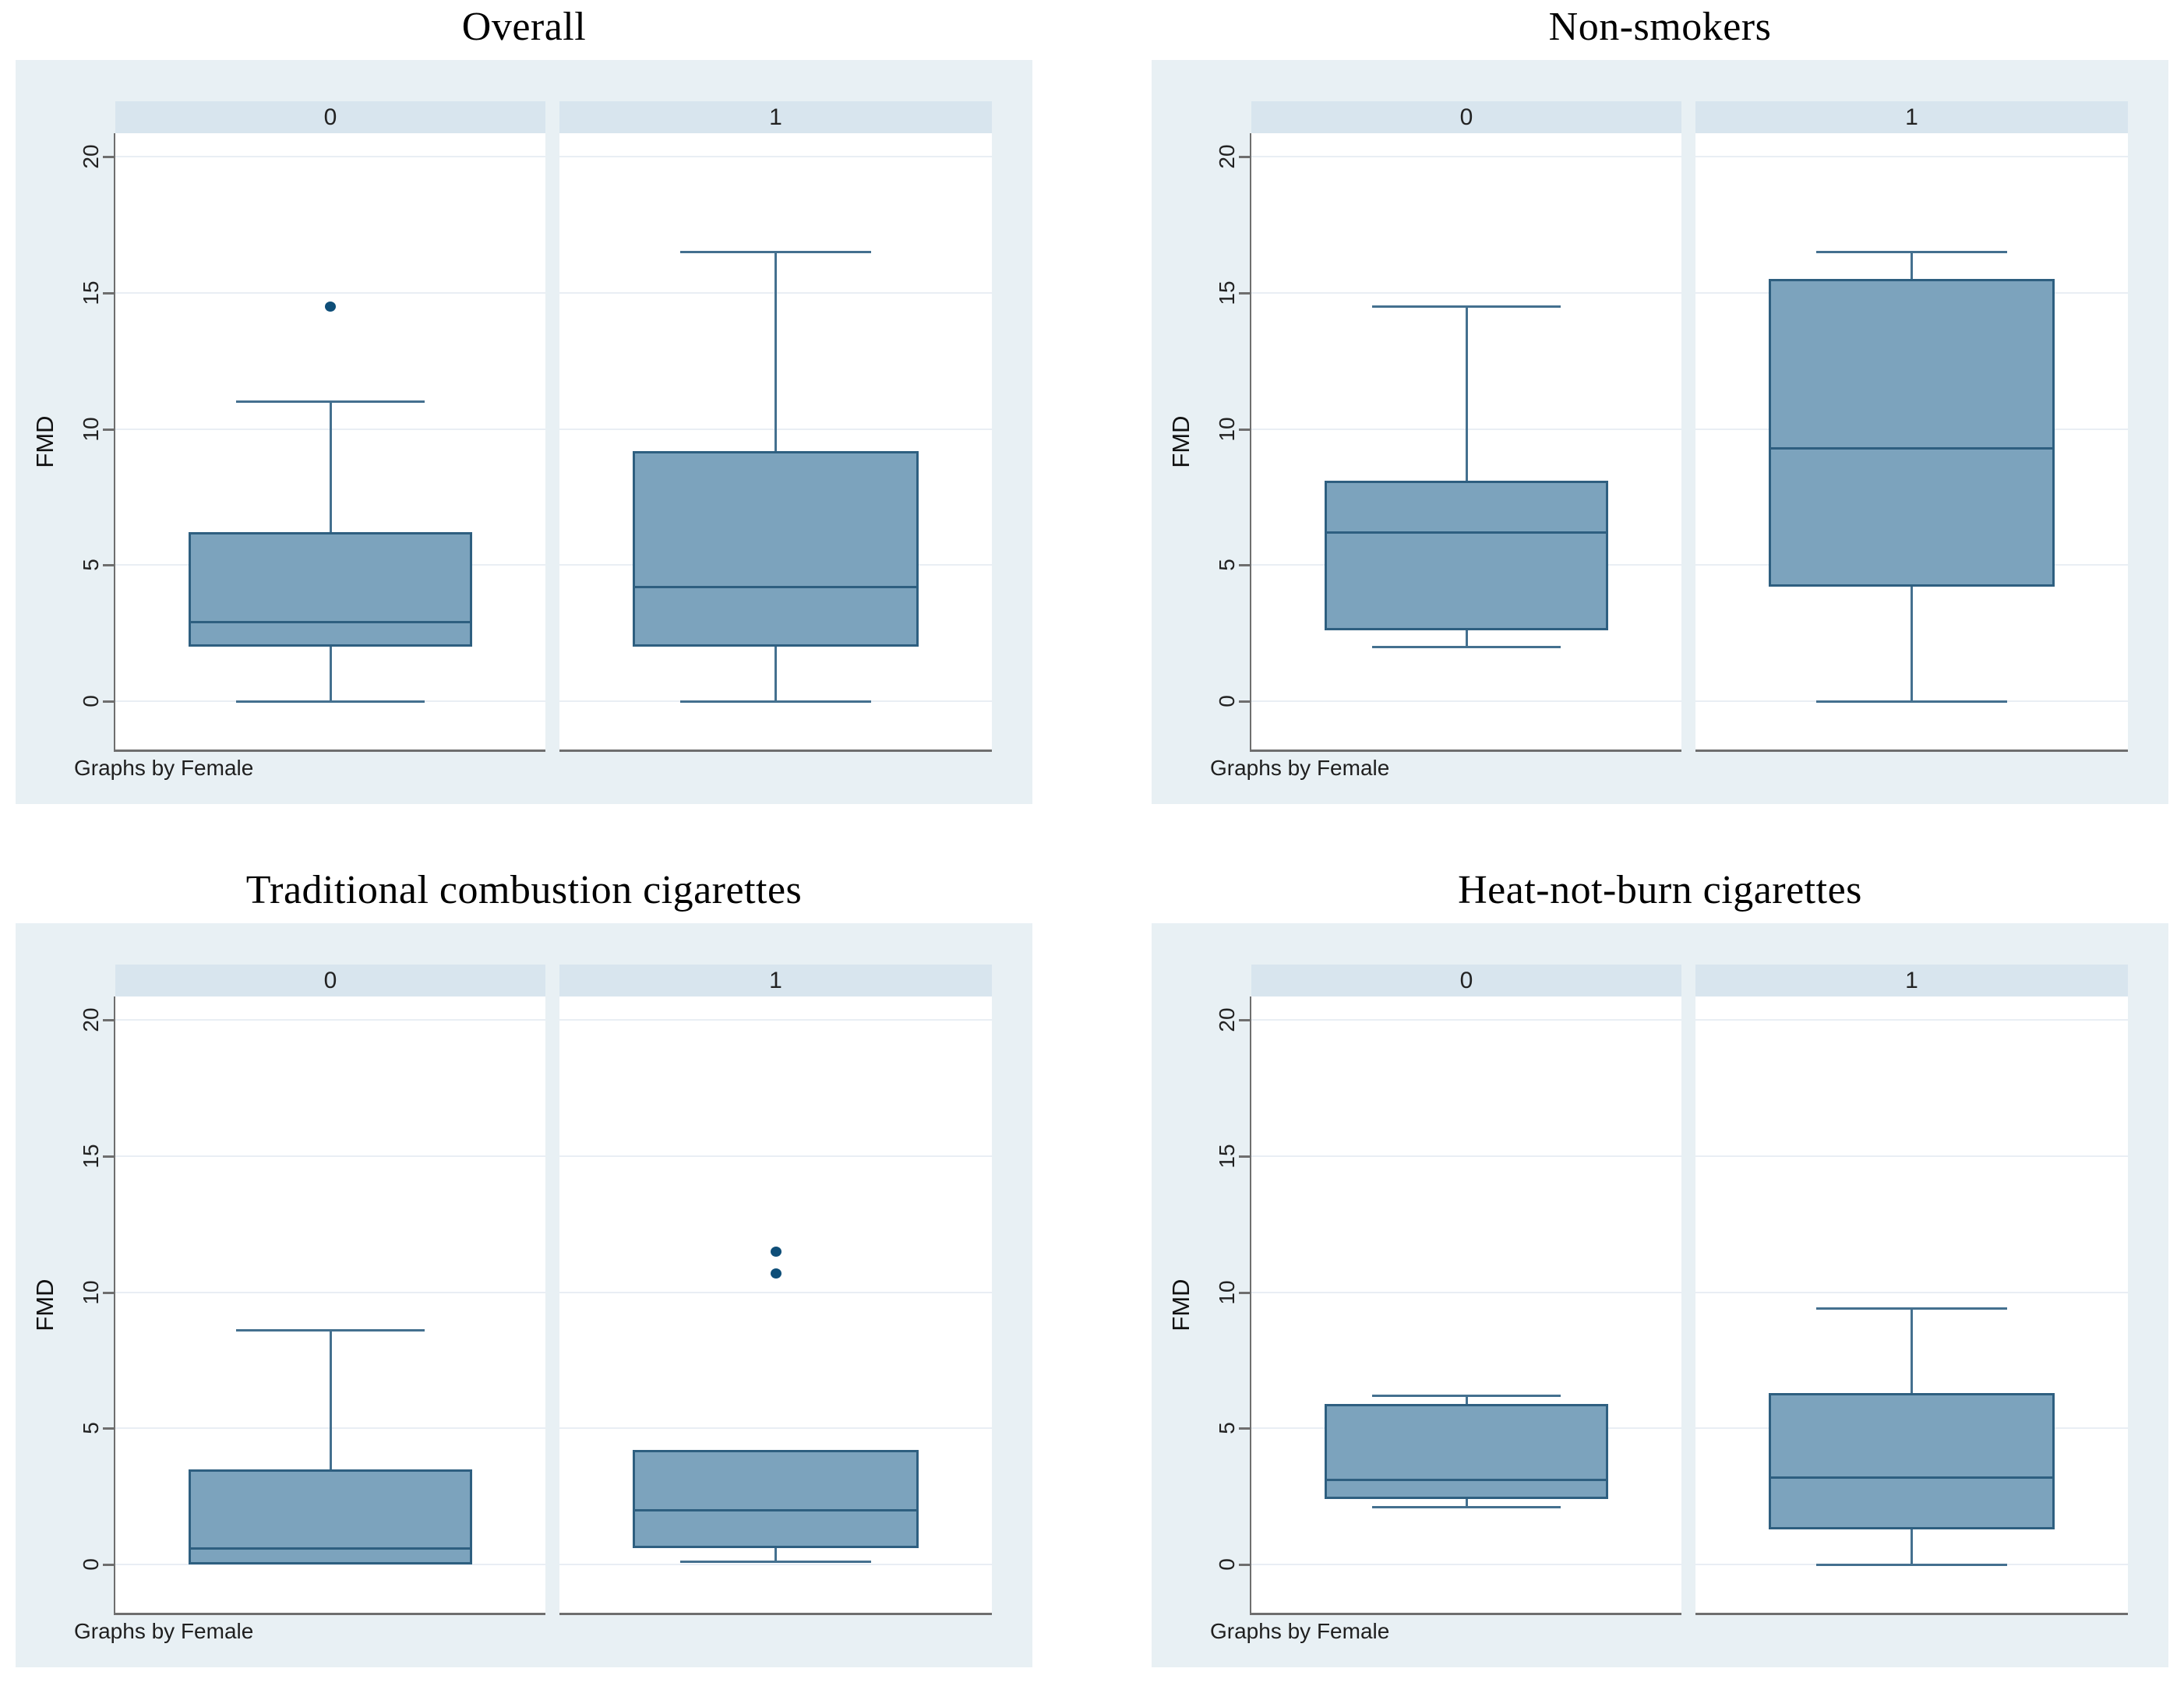  What do you see at coordinates (524, 890) in the screenshot?
I see `panel-title: Traditional combustion cigarettes` at bounding box center [524, 890].